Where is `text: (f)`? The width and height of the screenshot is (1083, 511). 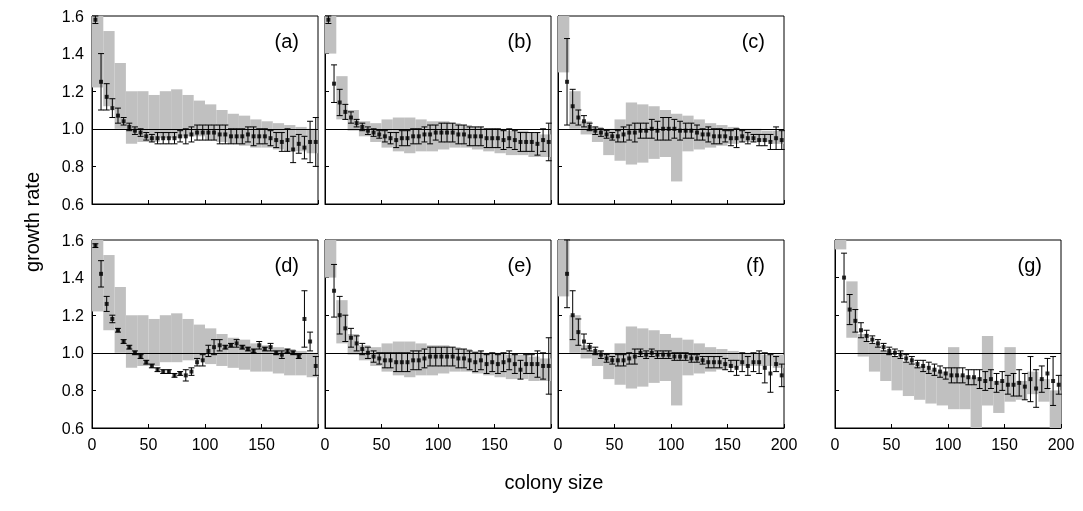 text: (f) is located at coordinates (756, 265).